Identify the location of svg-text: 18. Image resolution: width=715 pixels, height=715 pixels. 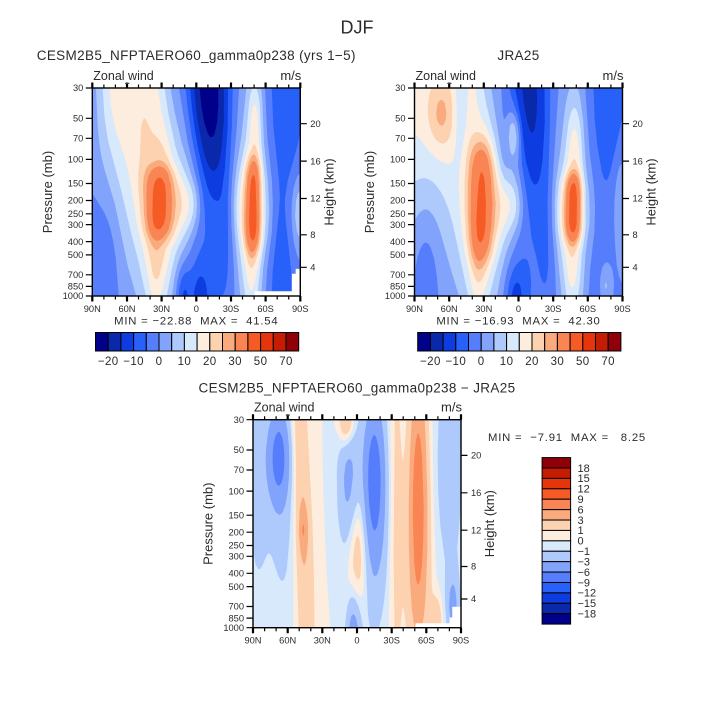
(584, 469).